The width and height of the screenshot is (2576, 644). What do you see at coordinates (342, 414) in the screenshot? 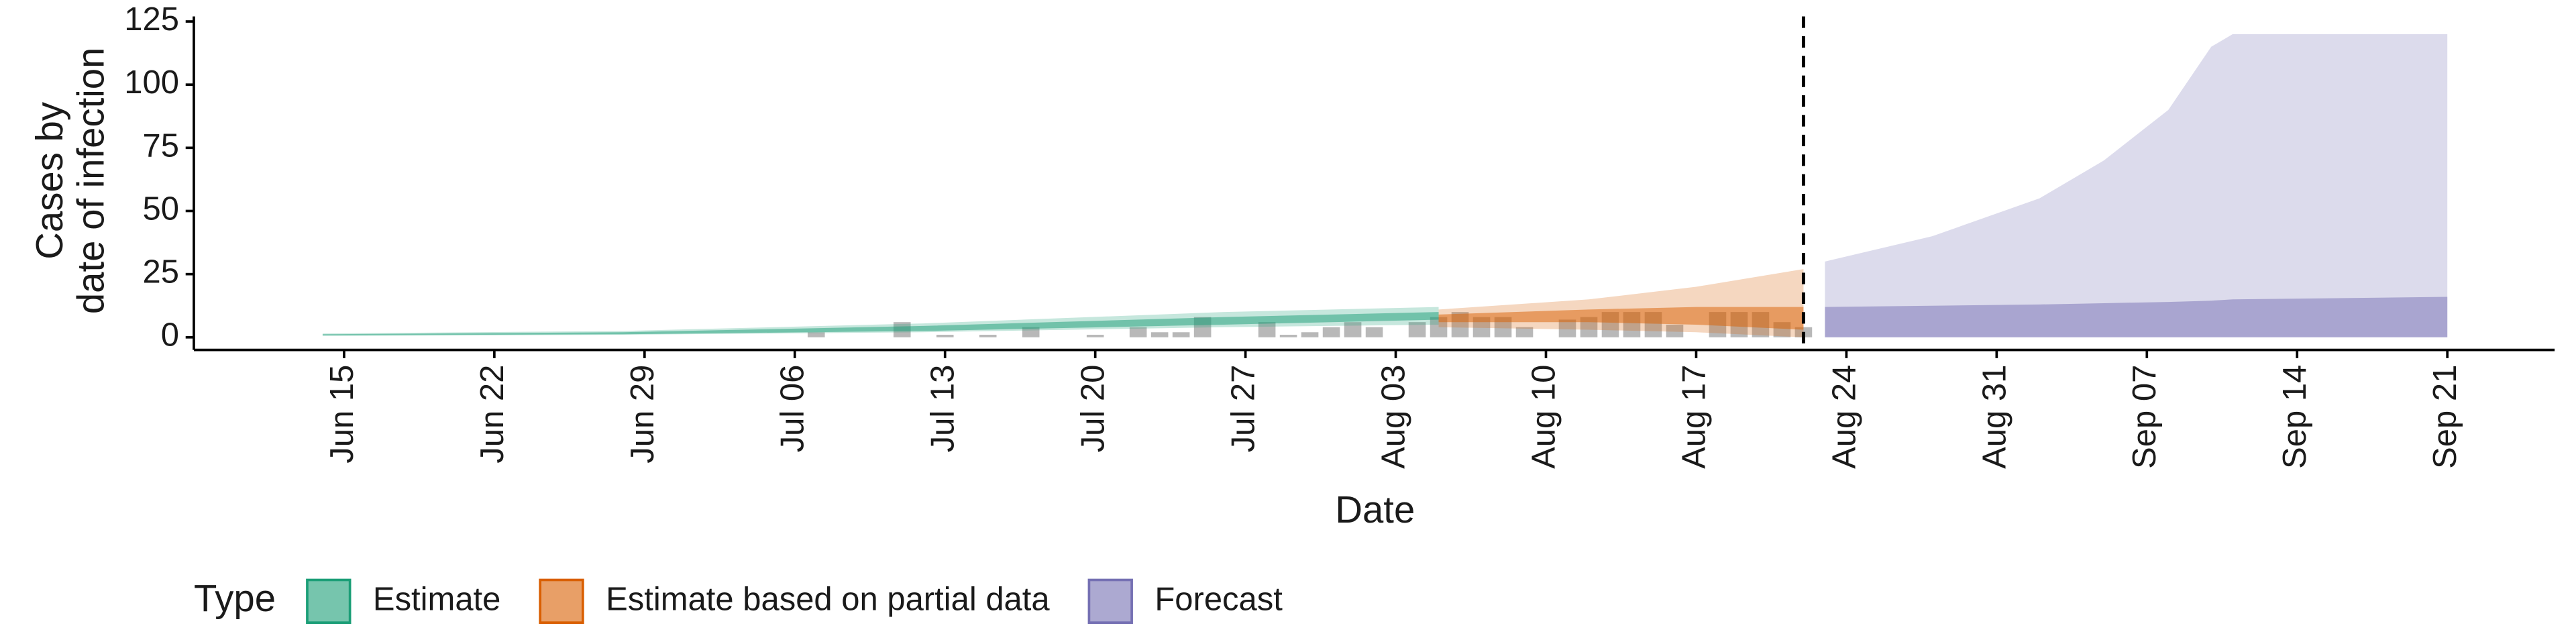
I see `x-tick-label: Jun 15` at bounding box center [342, 414].